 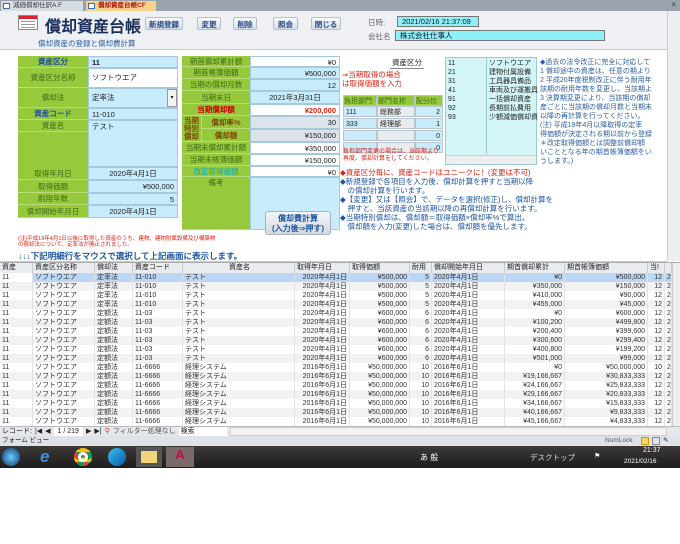 I want to click on column-header, so click(x=668, y=268).